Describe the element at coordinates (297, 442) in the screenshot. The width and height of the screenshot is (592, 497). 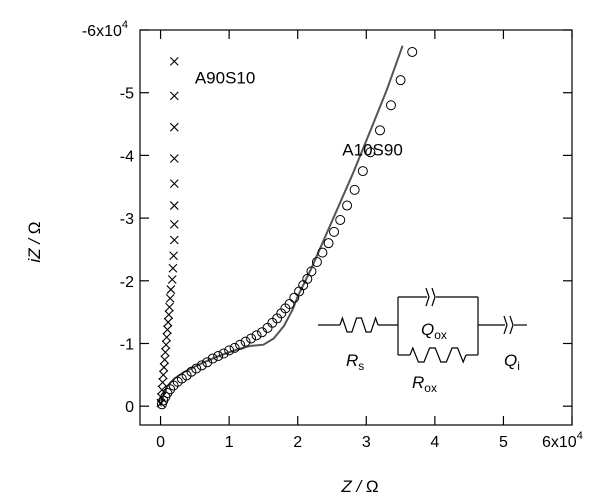
I see `x-tick-label: 2` at that location.